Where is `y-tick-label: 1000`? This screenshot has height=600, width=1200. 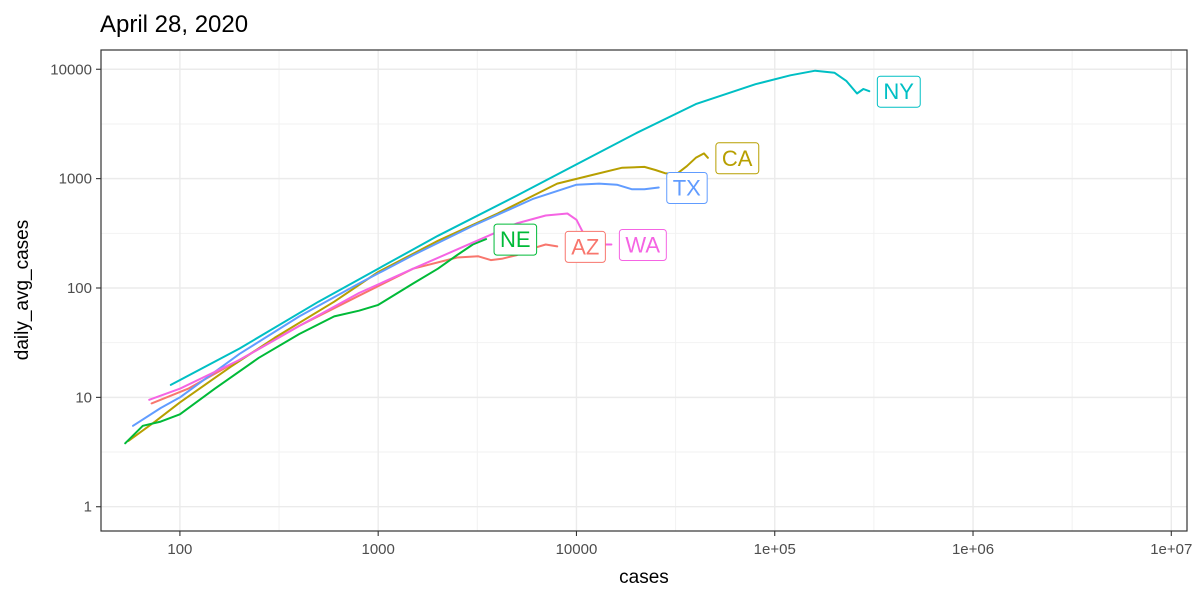
y-tick-label: 1000 is located at coordinates (75, 179).